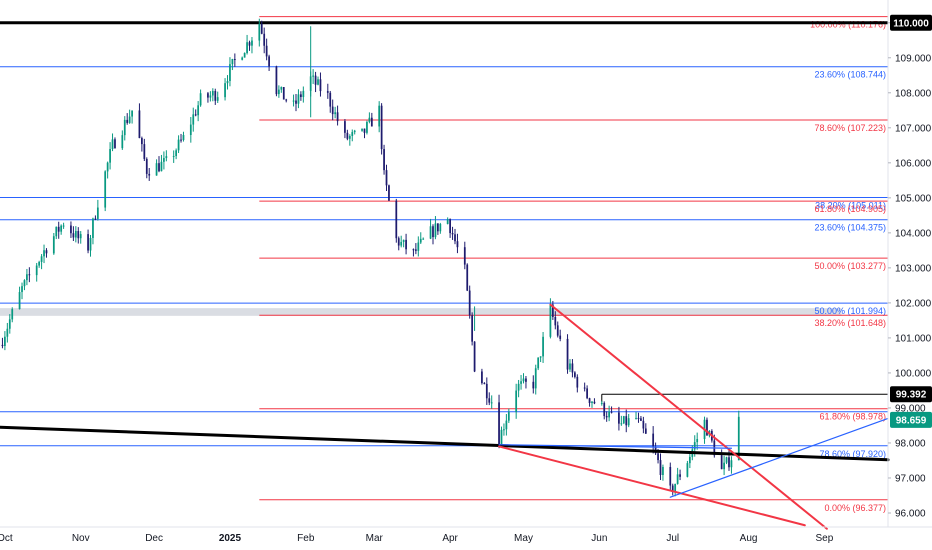  I want to click on y-axis-tick-label: 100.000, so click(913, 373).